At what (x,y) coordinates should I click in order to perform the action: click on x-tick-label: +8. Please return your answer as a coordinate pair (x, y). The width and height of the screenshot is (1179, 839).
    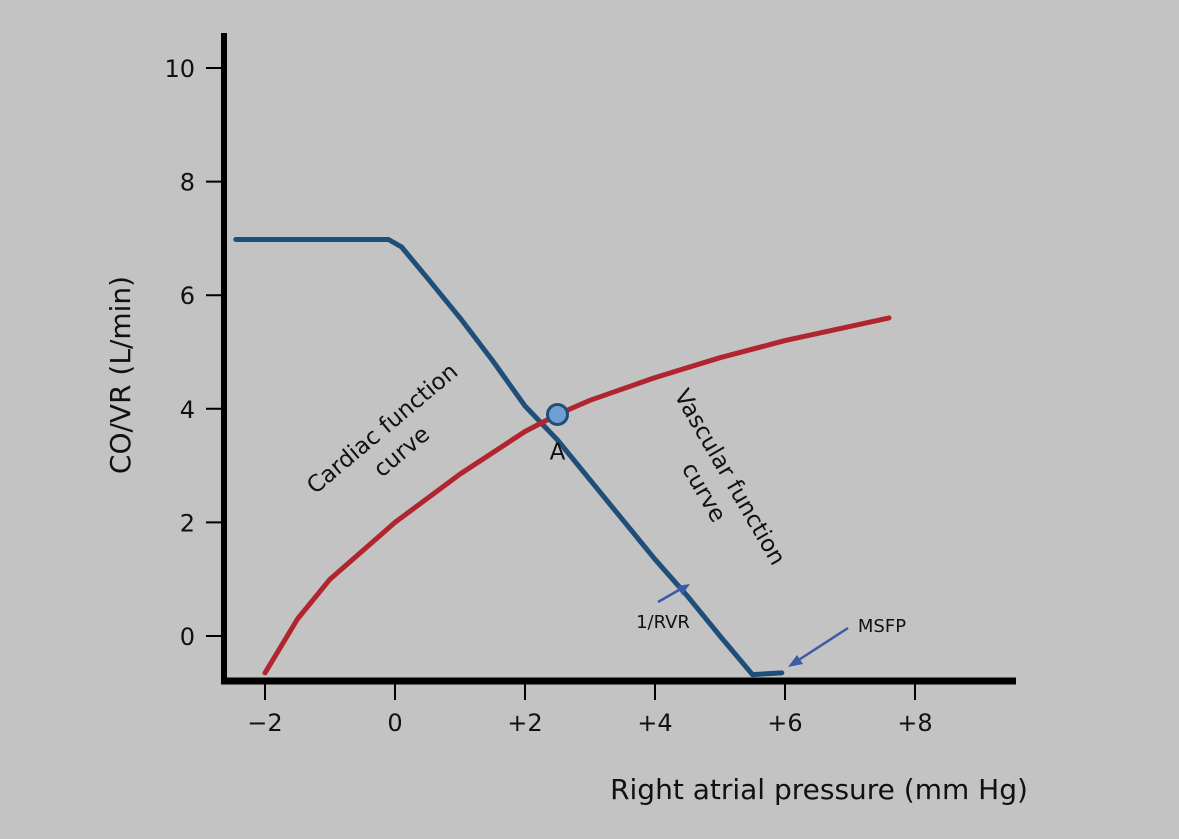
    Looking at the image, I should click on (914, 723).